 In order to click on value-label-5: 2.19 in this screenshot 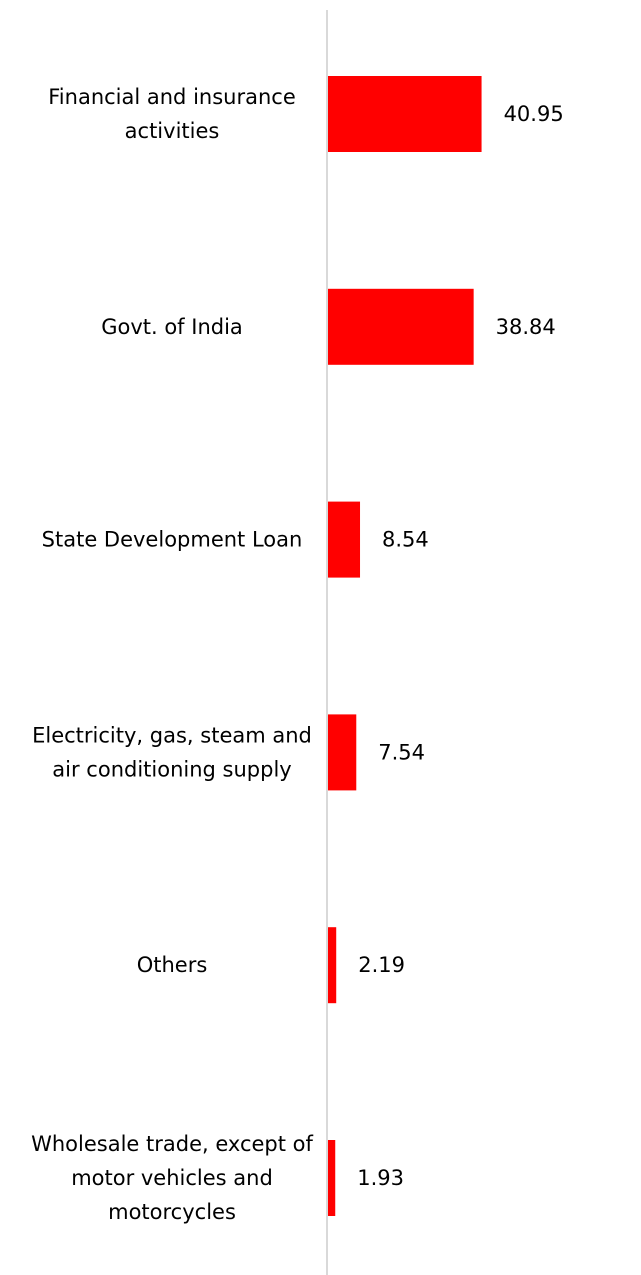, I will do `click(381, 965)`.